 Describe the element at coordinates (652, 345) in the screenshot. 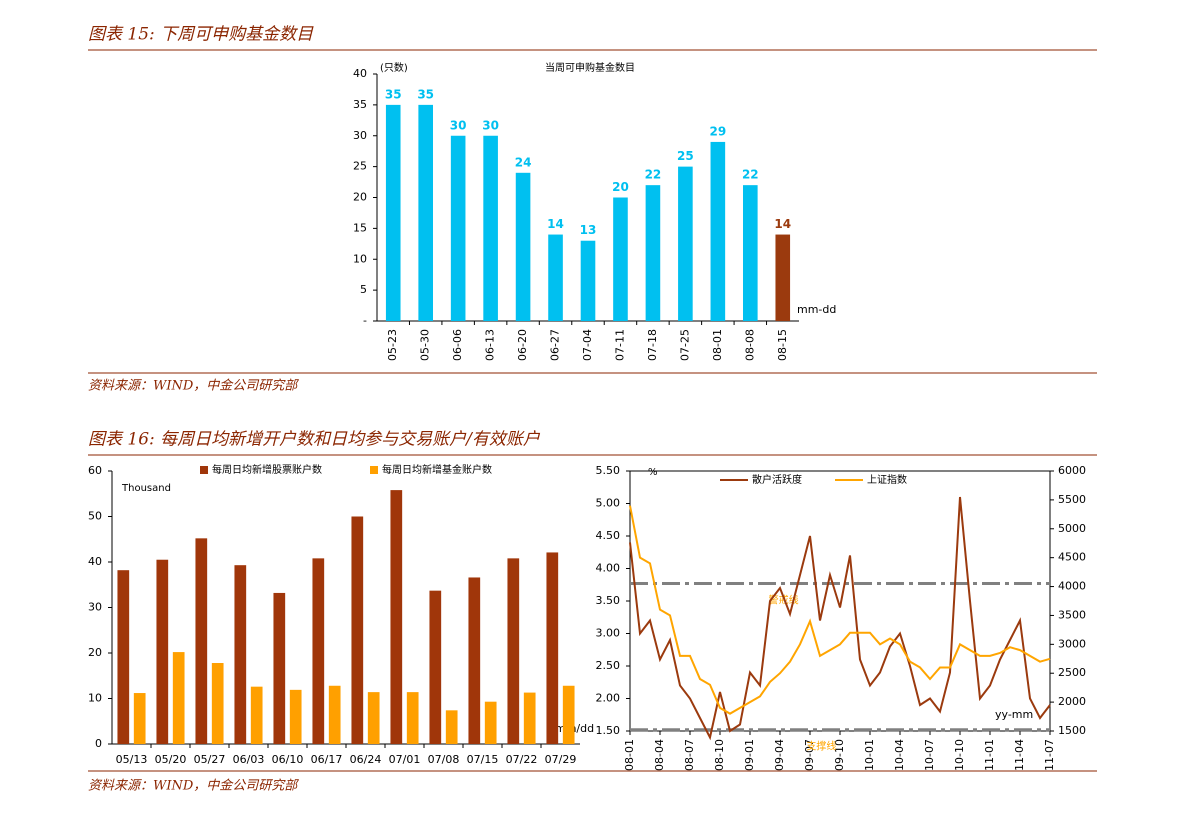

I see `x-tick-label: 07-18` at that location.